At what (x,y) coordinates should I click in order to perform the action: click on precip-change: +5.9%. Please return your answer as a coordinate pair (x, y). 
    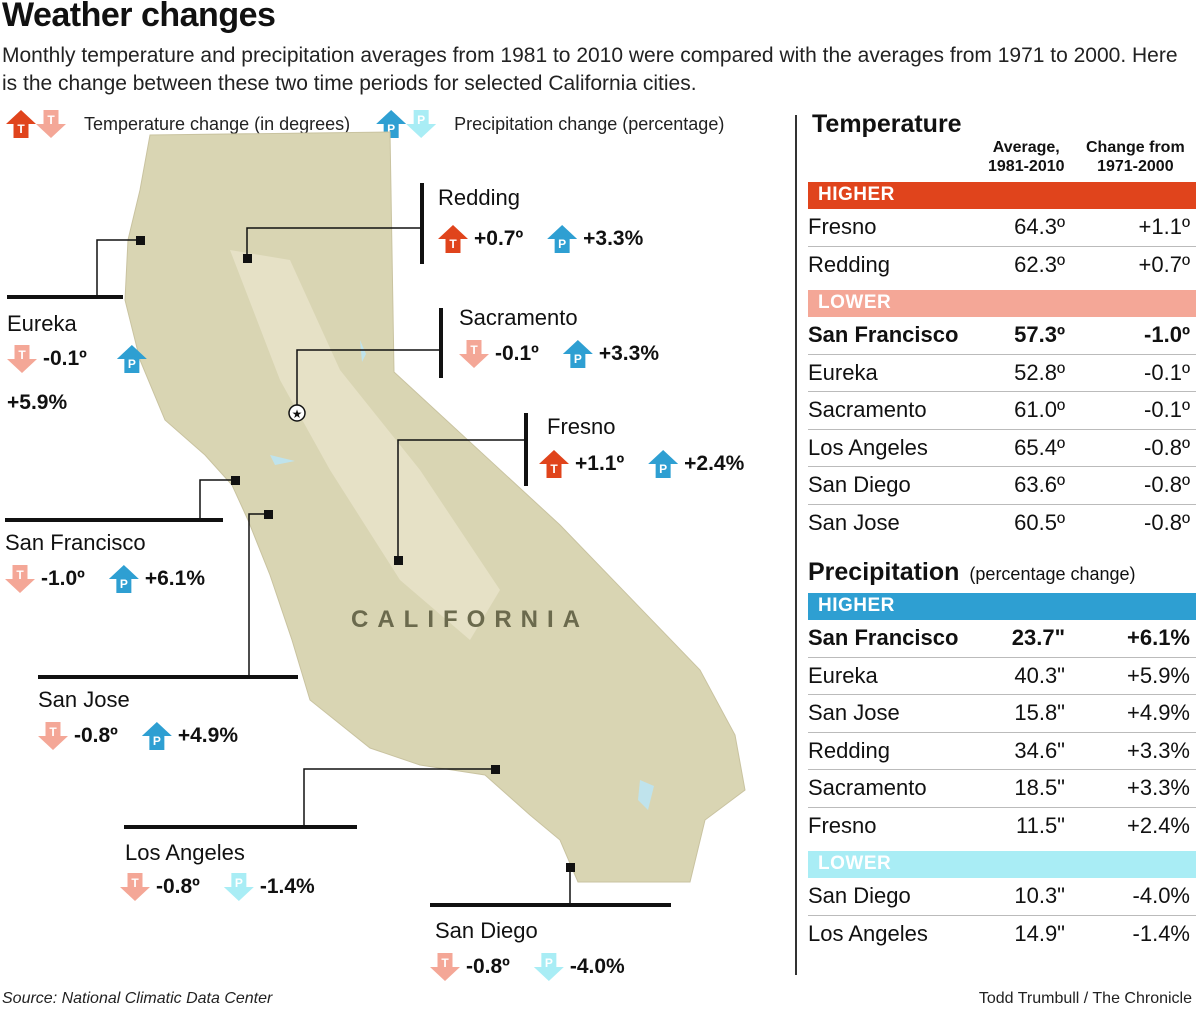
    Looking at the image, I should click on (37, 402).